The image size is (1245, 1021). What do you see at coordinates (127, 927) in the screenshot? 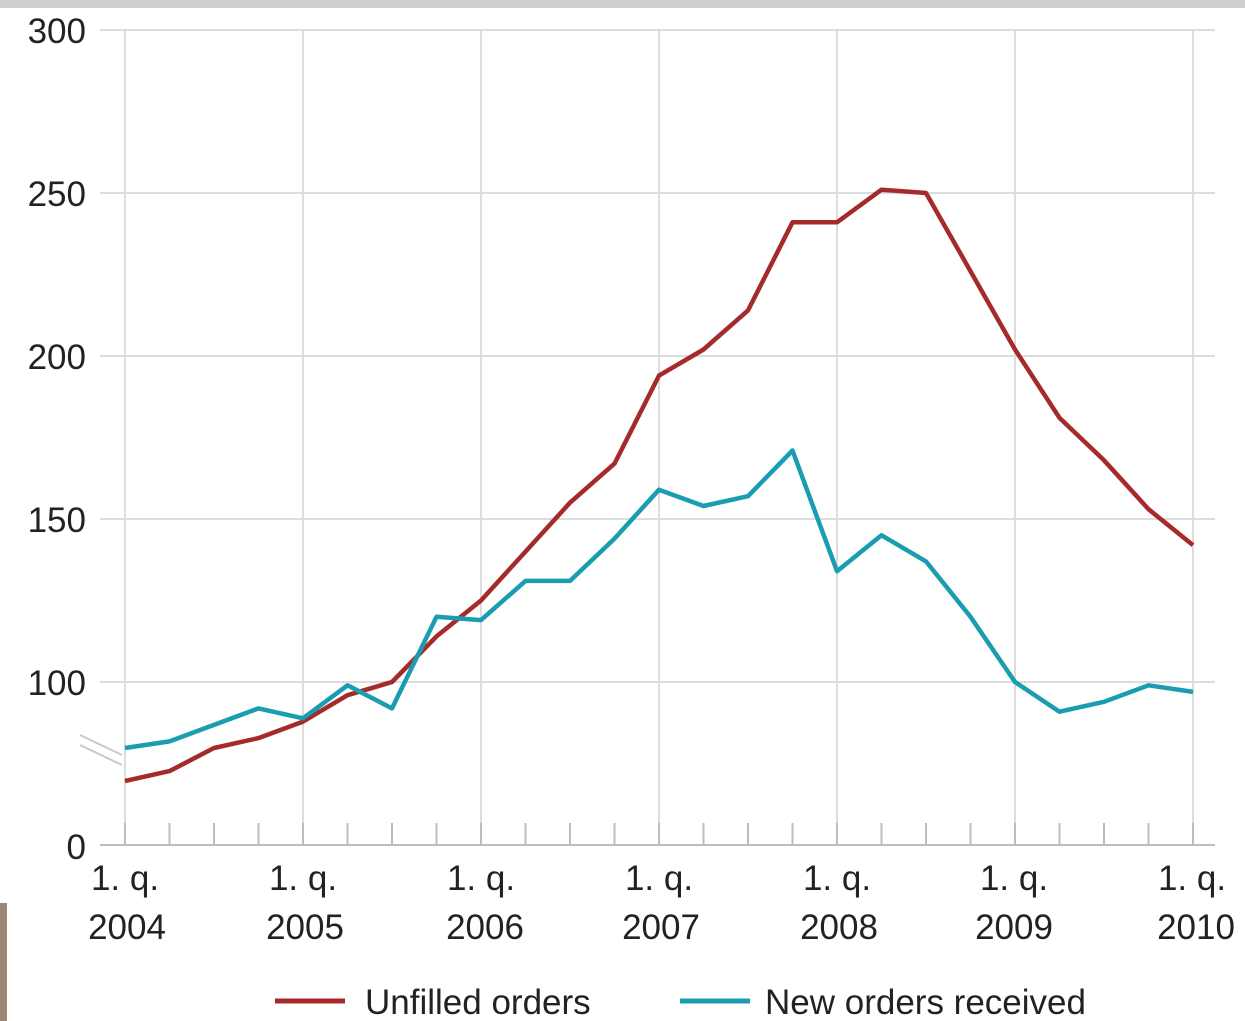
I see `x-tick-label-line2: 2004` at bounding box center [127, 927].